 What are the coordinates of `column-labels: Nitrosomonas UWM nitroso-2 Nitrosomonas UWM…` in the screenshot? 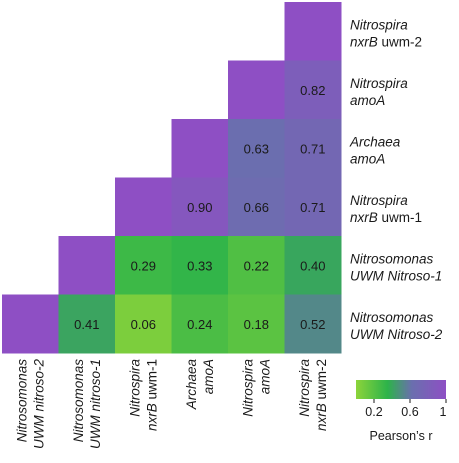 It's located at (171, 404).